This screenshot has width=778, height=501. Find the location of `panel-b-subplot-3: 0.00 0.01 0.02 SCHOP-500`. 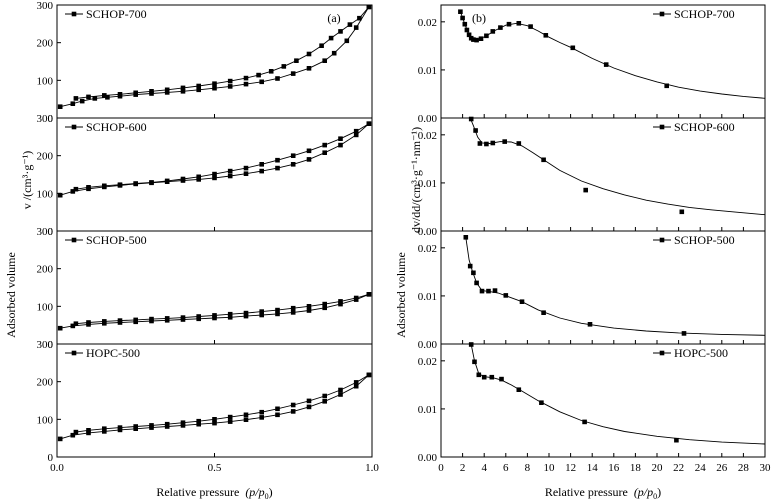

panel-b-subplot-3: 0.00 0.01 0.02 SCHOP-500 is located at coordinates (592, 290).